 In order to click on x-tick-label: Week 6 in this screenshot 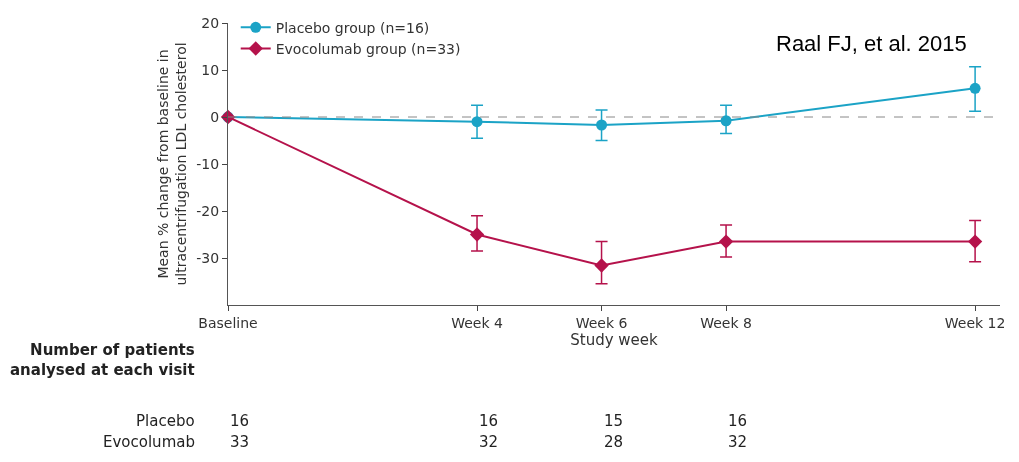, I will do `click(601, 322)`.